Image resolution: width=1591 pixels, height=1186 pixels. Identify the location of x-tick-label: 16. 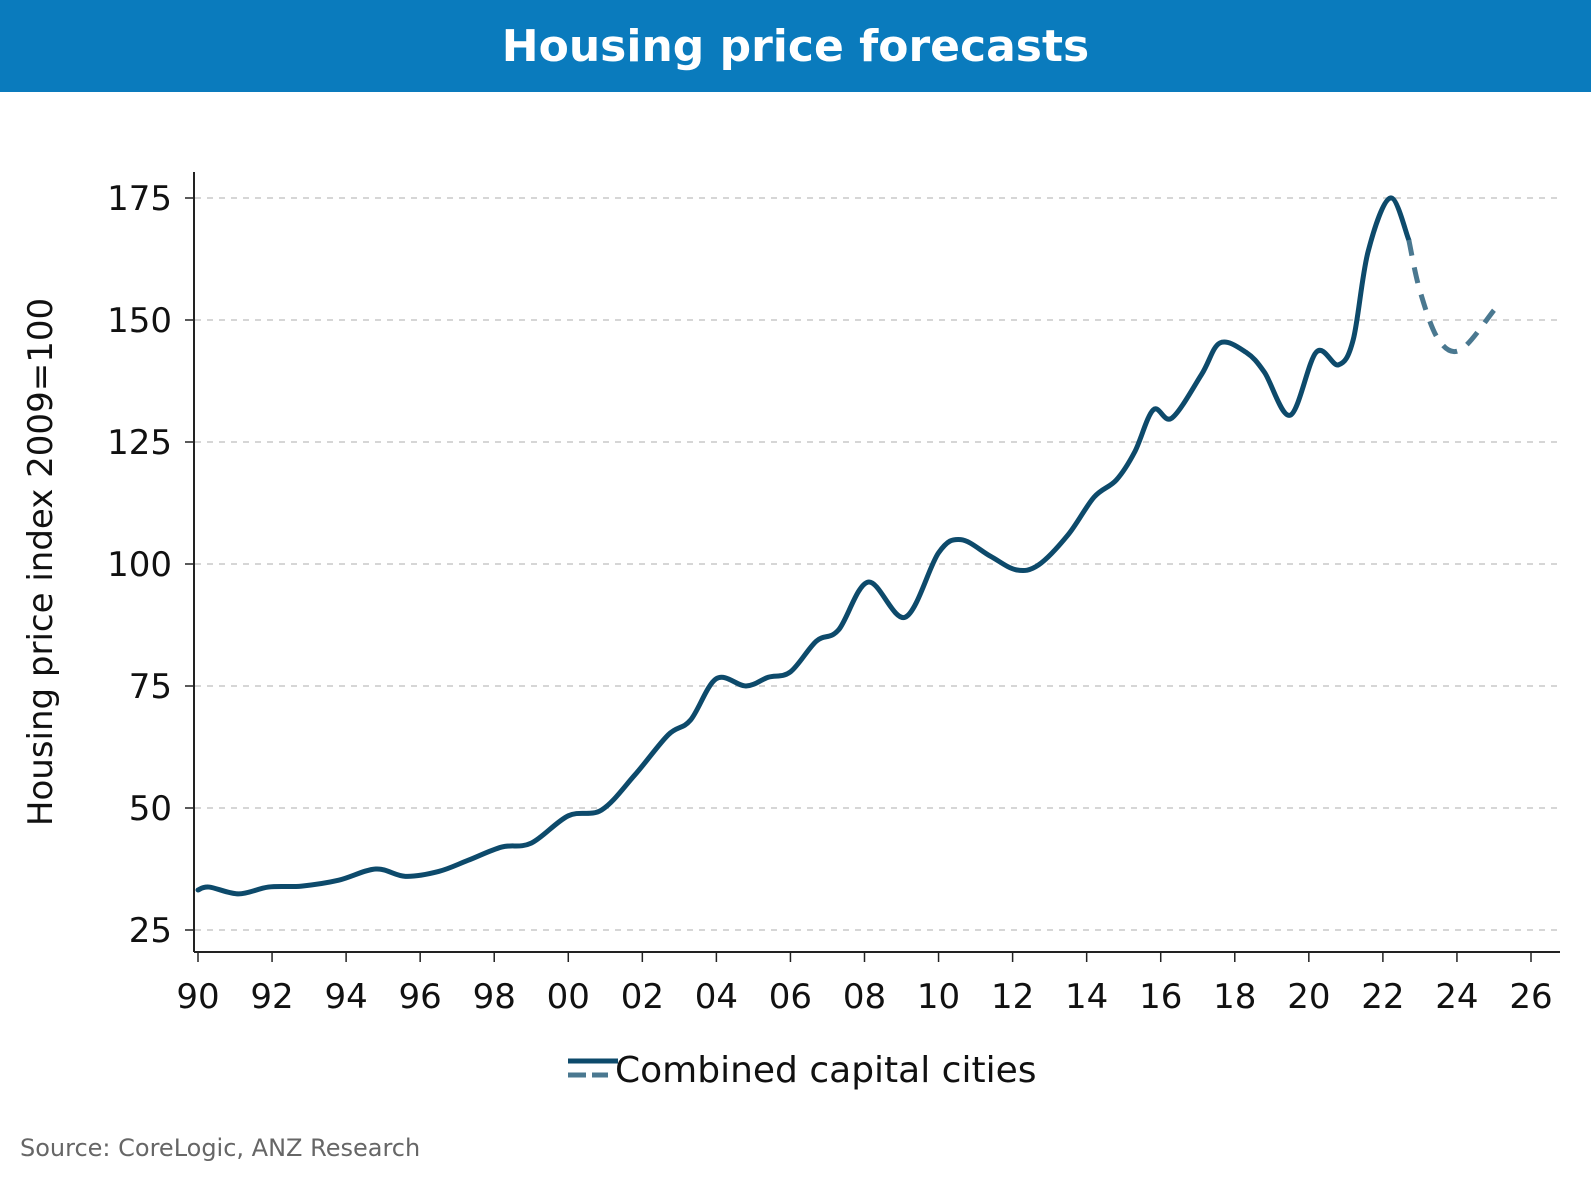
(1160, 997).